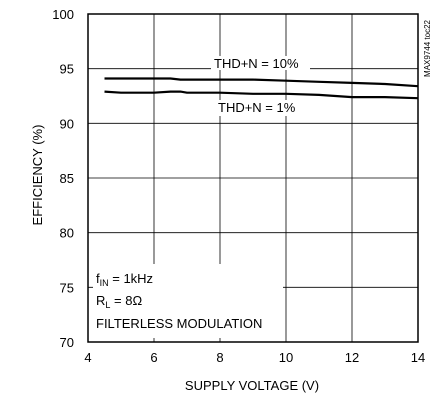 Image resolution: width=436 pixels, height=405 pixels. I want to click on series-layer, so click(261, 88).